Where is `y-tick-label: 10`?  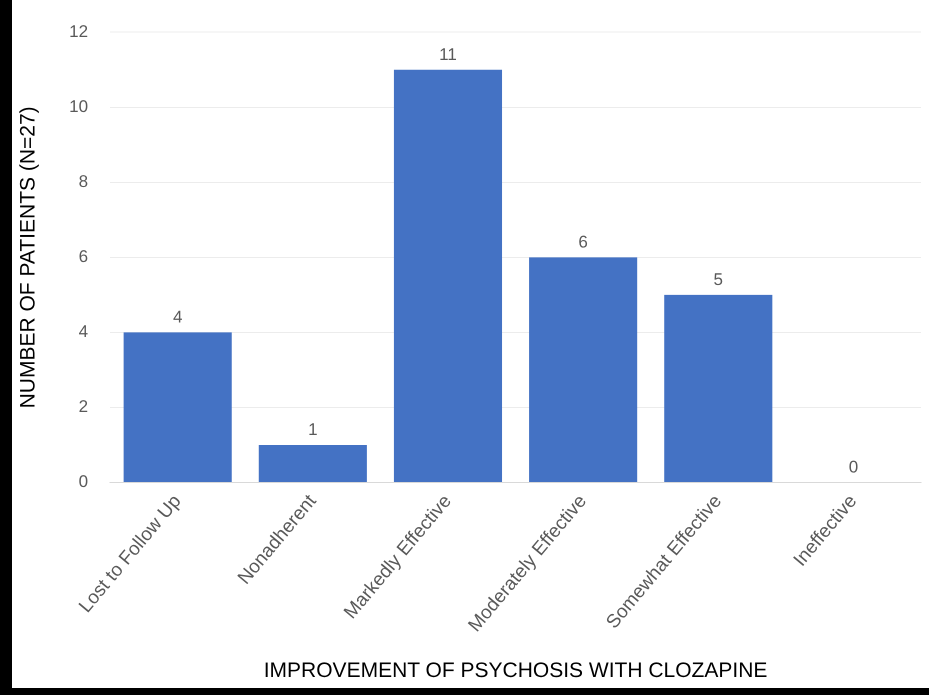 y-tick-label: 10 is located at coordinates (78, 106).